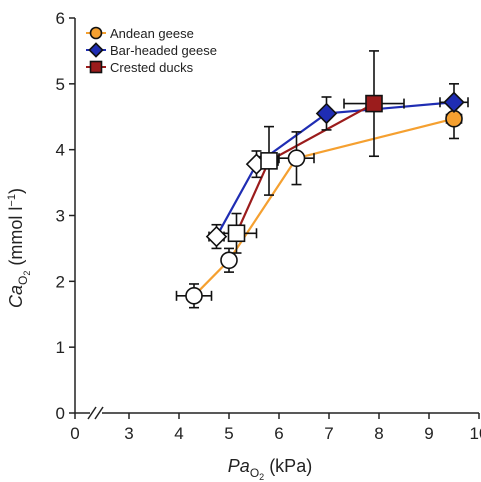  Describe the element at coordinates (278, 433) in the screenshot. I see `x-tick-label: 6` at that location.